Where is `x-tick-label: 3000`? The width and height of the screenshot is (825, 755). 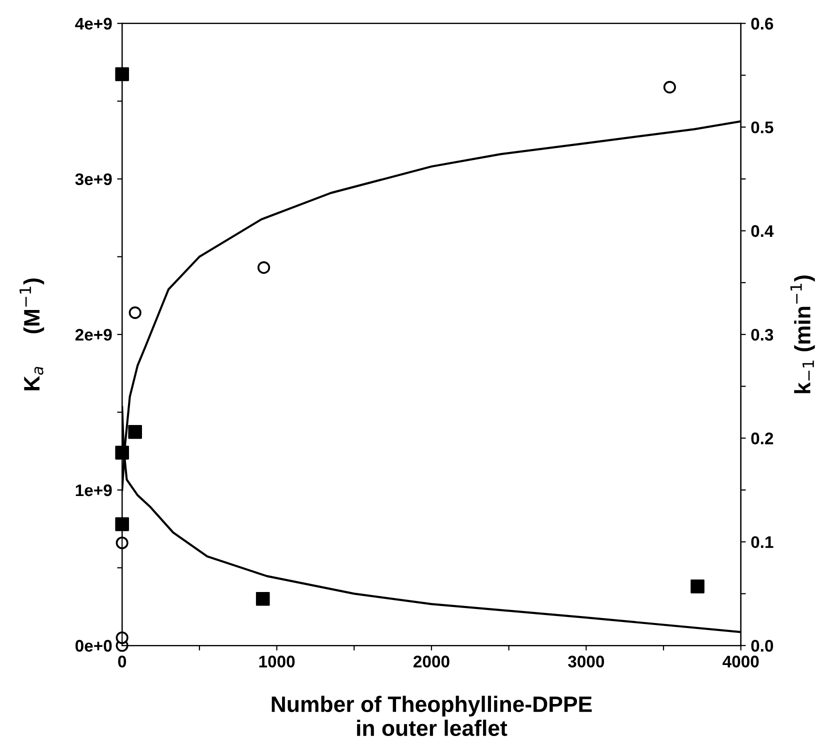 x-tick-label: 3000 is located at coordinates (586, 662).